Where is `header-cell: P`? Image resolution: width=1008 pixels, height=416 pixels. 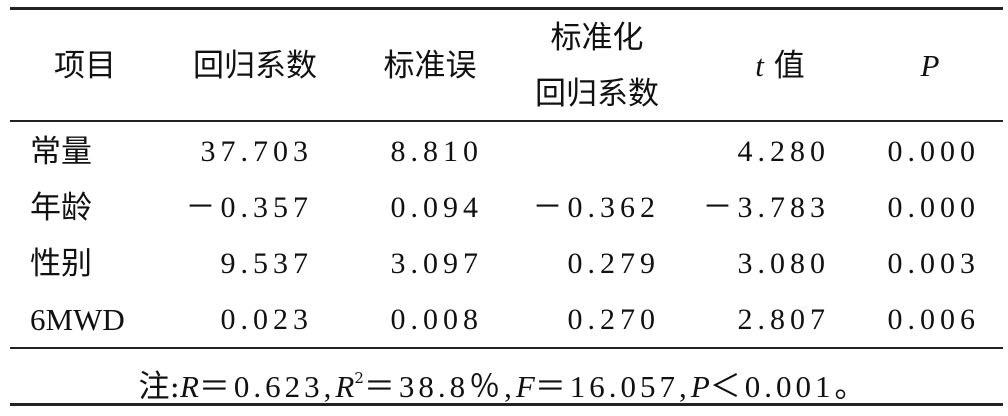
header-cell: P is located at coordinates (930, 65).